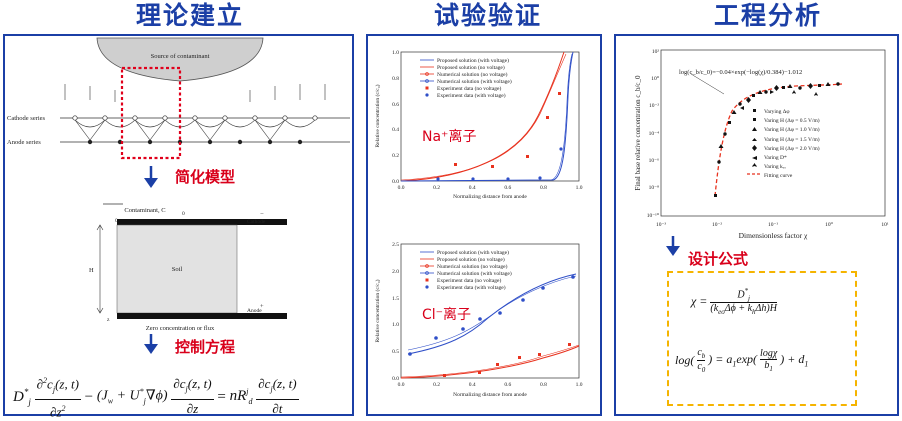  What do you see at coordinates (116, 221) in the screenshot?
I see `zero-label: 0` at bounding box center [116, 221].